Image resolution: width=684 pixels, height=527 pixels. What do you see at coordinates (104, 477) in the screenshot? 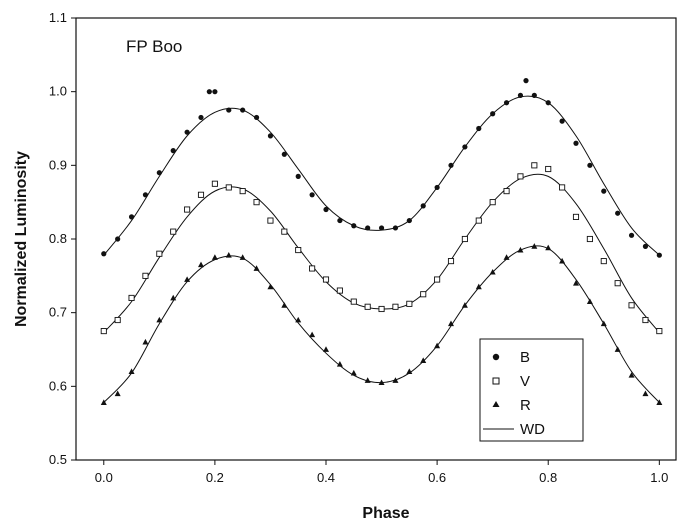
I see `x-tick-label: 0.0` at bounding box center [104, 477].